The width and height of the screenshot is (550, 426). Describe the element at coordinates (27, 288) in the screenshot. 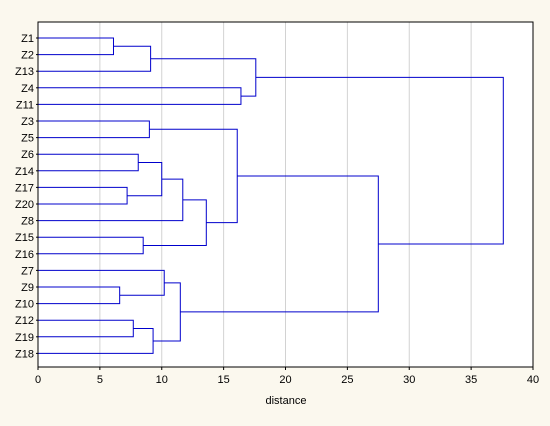

I see `y-tick-label: Z9` at that location.